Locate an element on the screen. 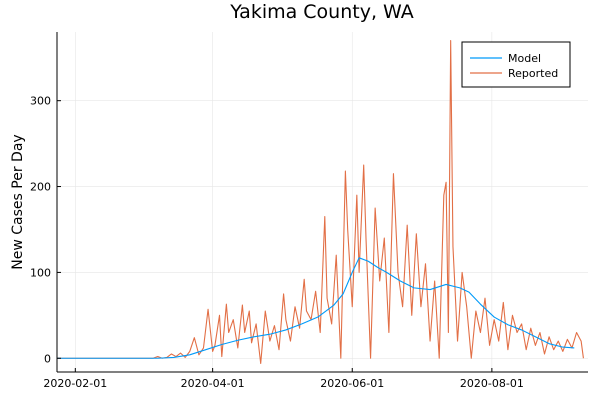 The height and width of the screenshot is (400, 600). legend-box is located at coordinates (516, 64).